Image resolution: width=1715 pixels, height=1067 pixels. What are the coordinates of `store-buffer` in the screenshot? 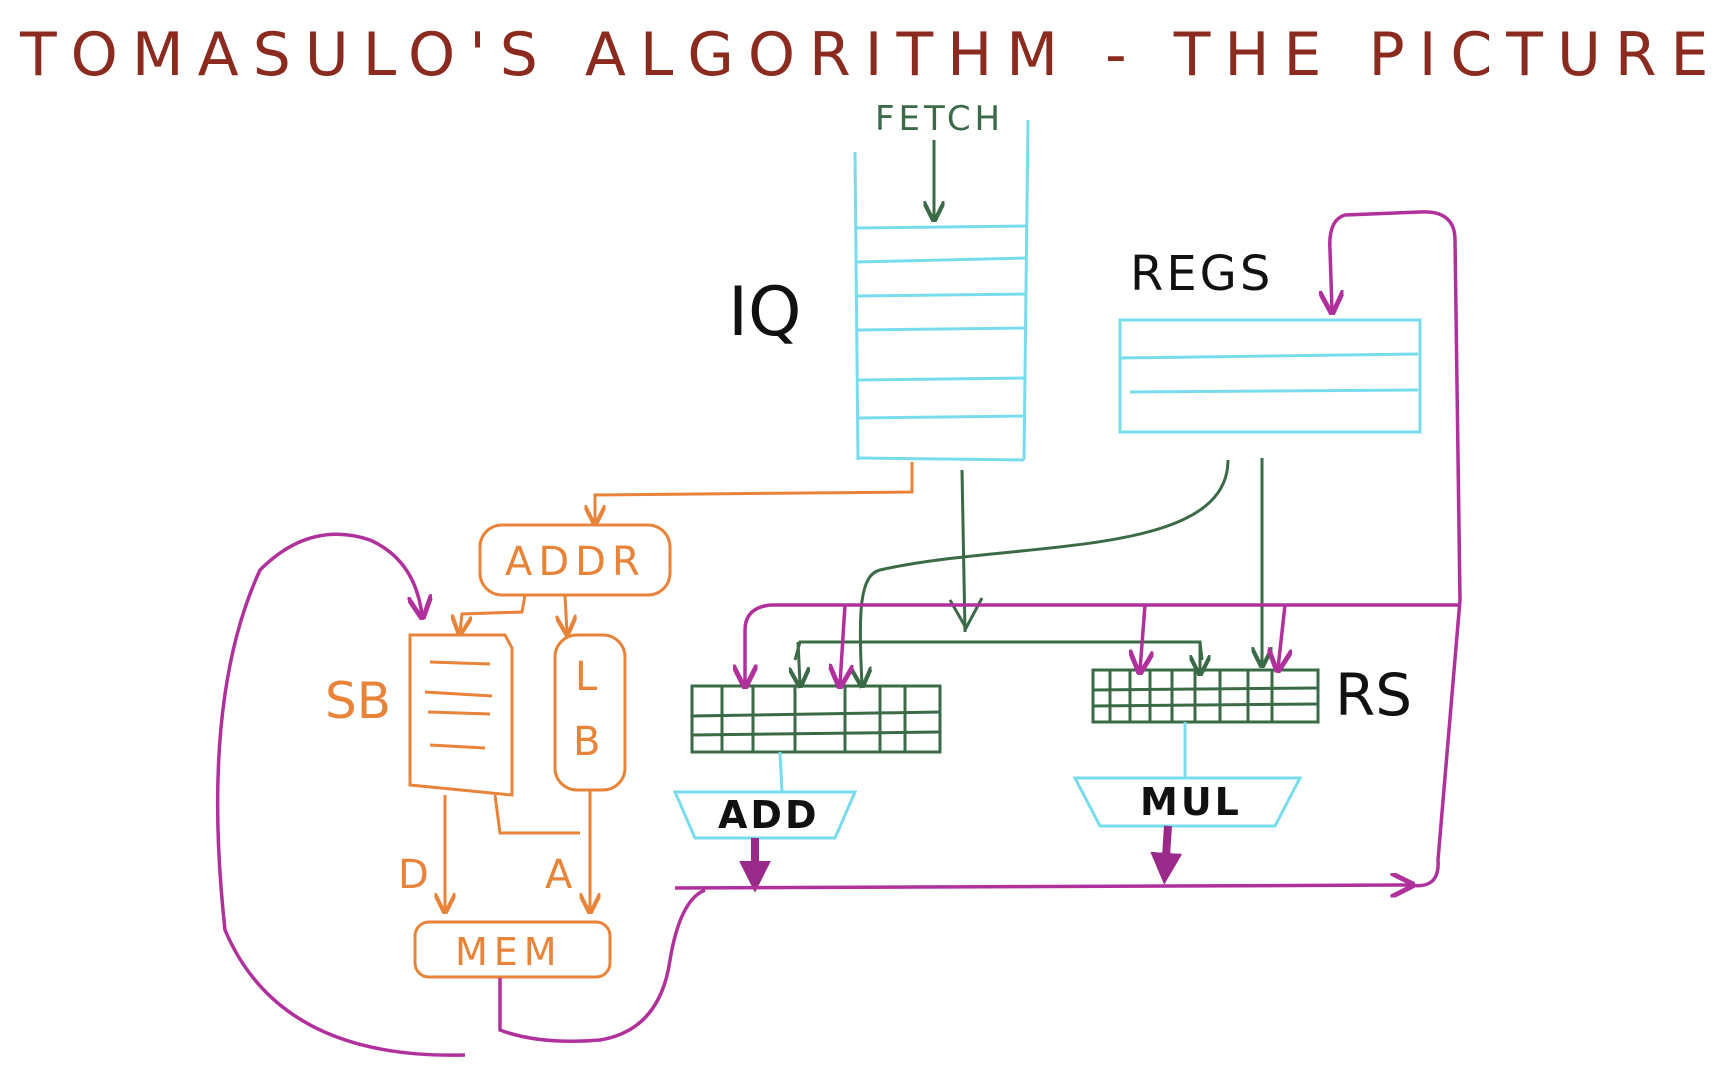 It's located at (461, 715).